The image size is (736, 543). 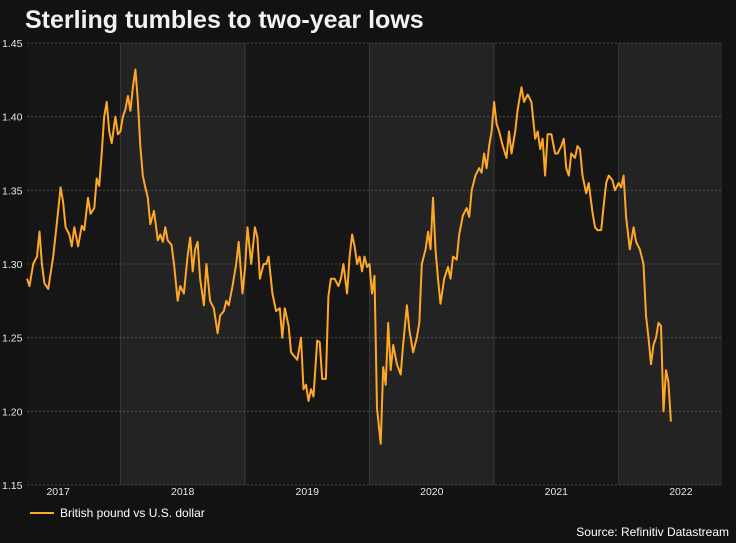 What do you see at coordinates (224, 20) in the screenshot?
I see `chart-title: Sterling tumbles to two-year lows` at bounding box center [224, 20].